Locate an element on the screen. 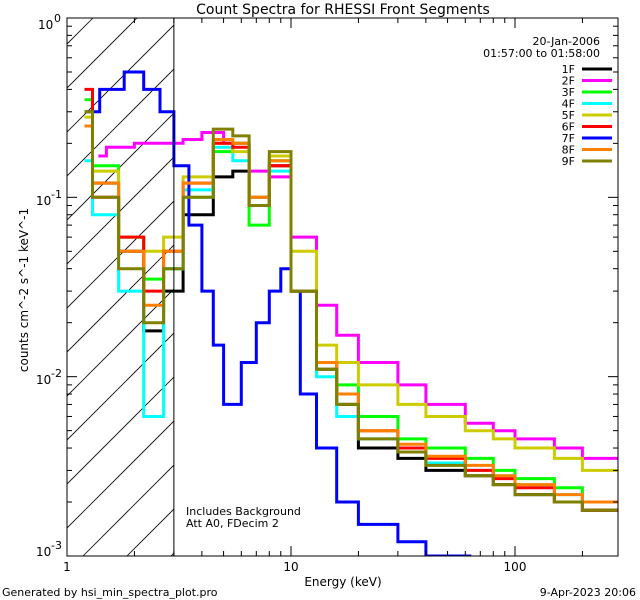 The width and height of the screenshot is (640, 600). legend-label: 8F is located at coordinates (568, 150).